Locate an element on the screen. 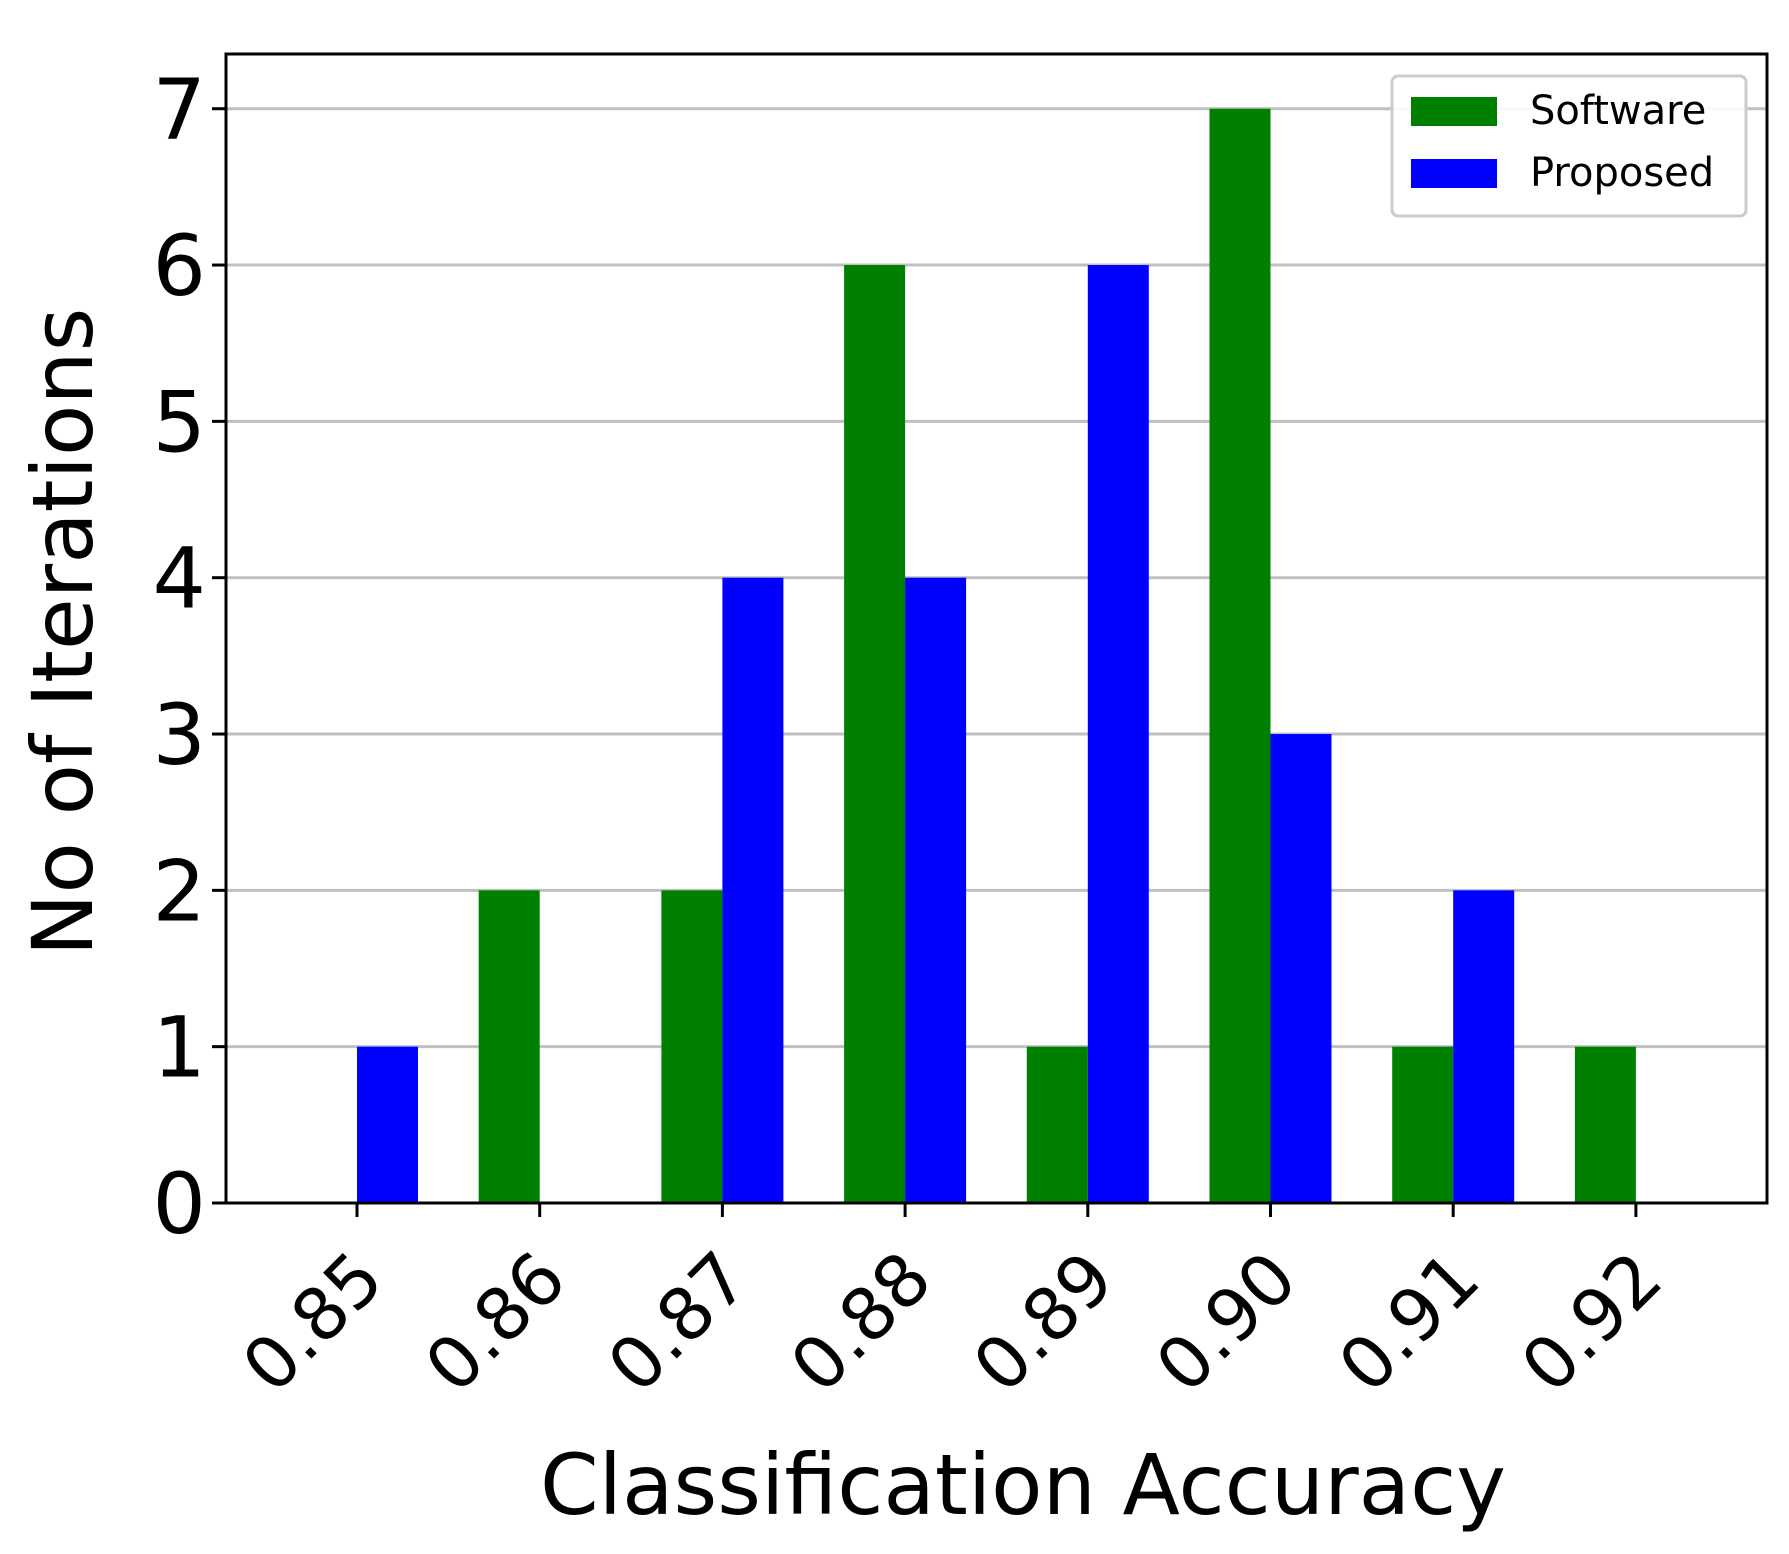  x-axis-label: Classification Accuracy is located at coordinates (1023, 1485).